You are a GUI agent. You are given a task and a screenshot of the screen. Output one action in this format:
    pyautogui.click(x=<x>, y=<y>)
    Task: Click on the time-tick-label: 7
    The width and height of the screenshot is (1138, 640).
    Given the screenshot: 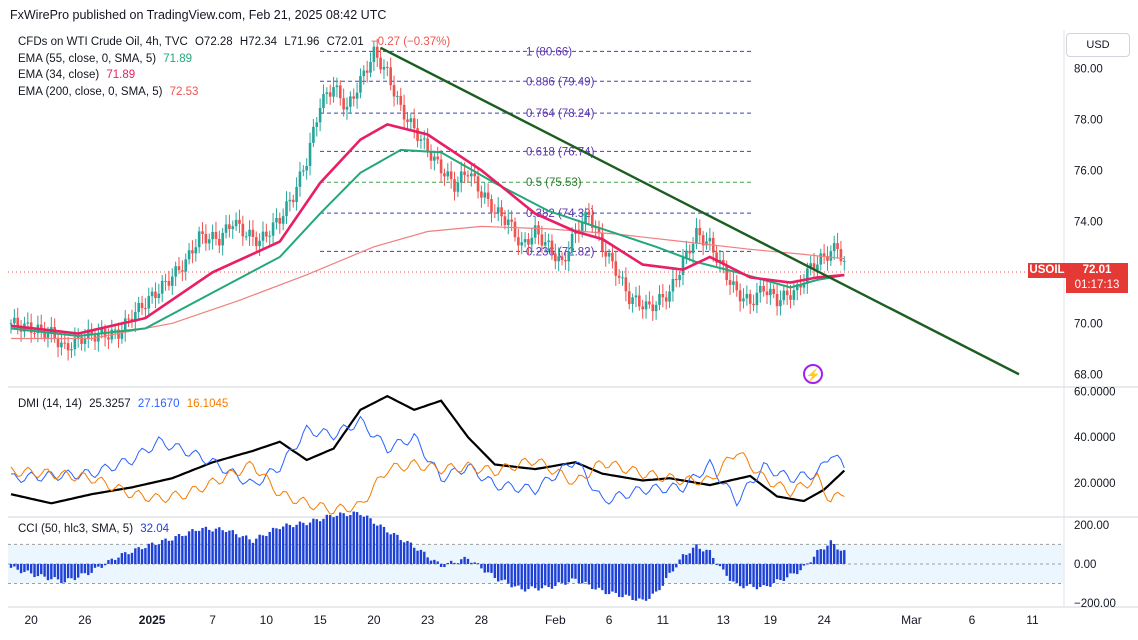 What is the action you would take?
    pyautogui.click(x=212, y=620)
    